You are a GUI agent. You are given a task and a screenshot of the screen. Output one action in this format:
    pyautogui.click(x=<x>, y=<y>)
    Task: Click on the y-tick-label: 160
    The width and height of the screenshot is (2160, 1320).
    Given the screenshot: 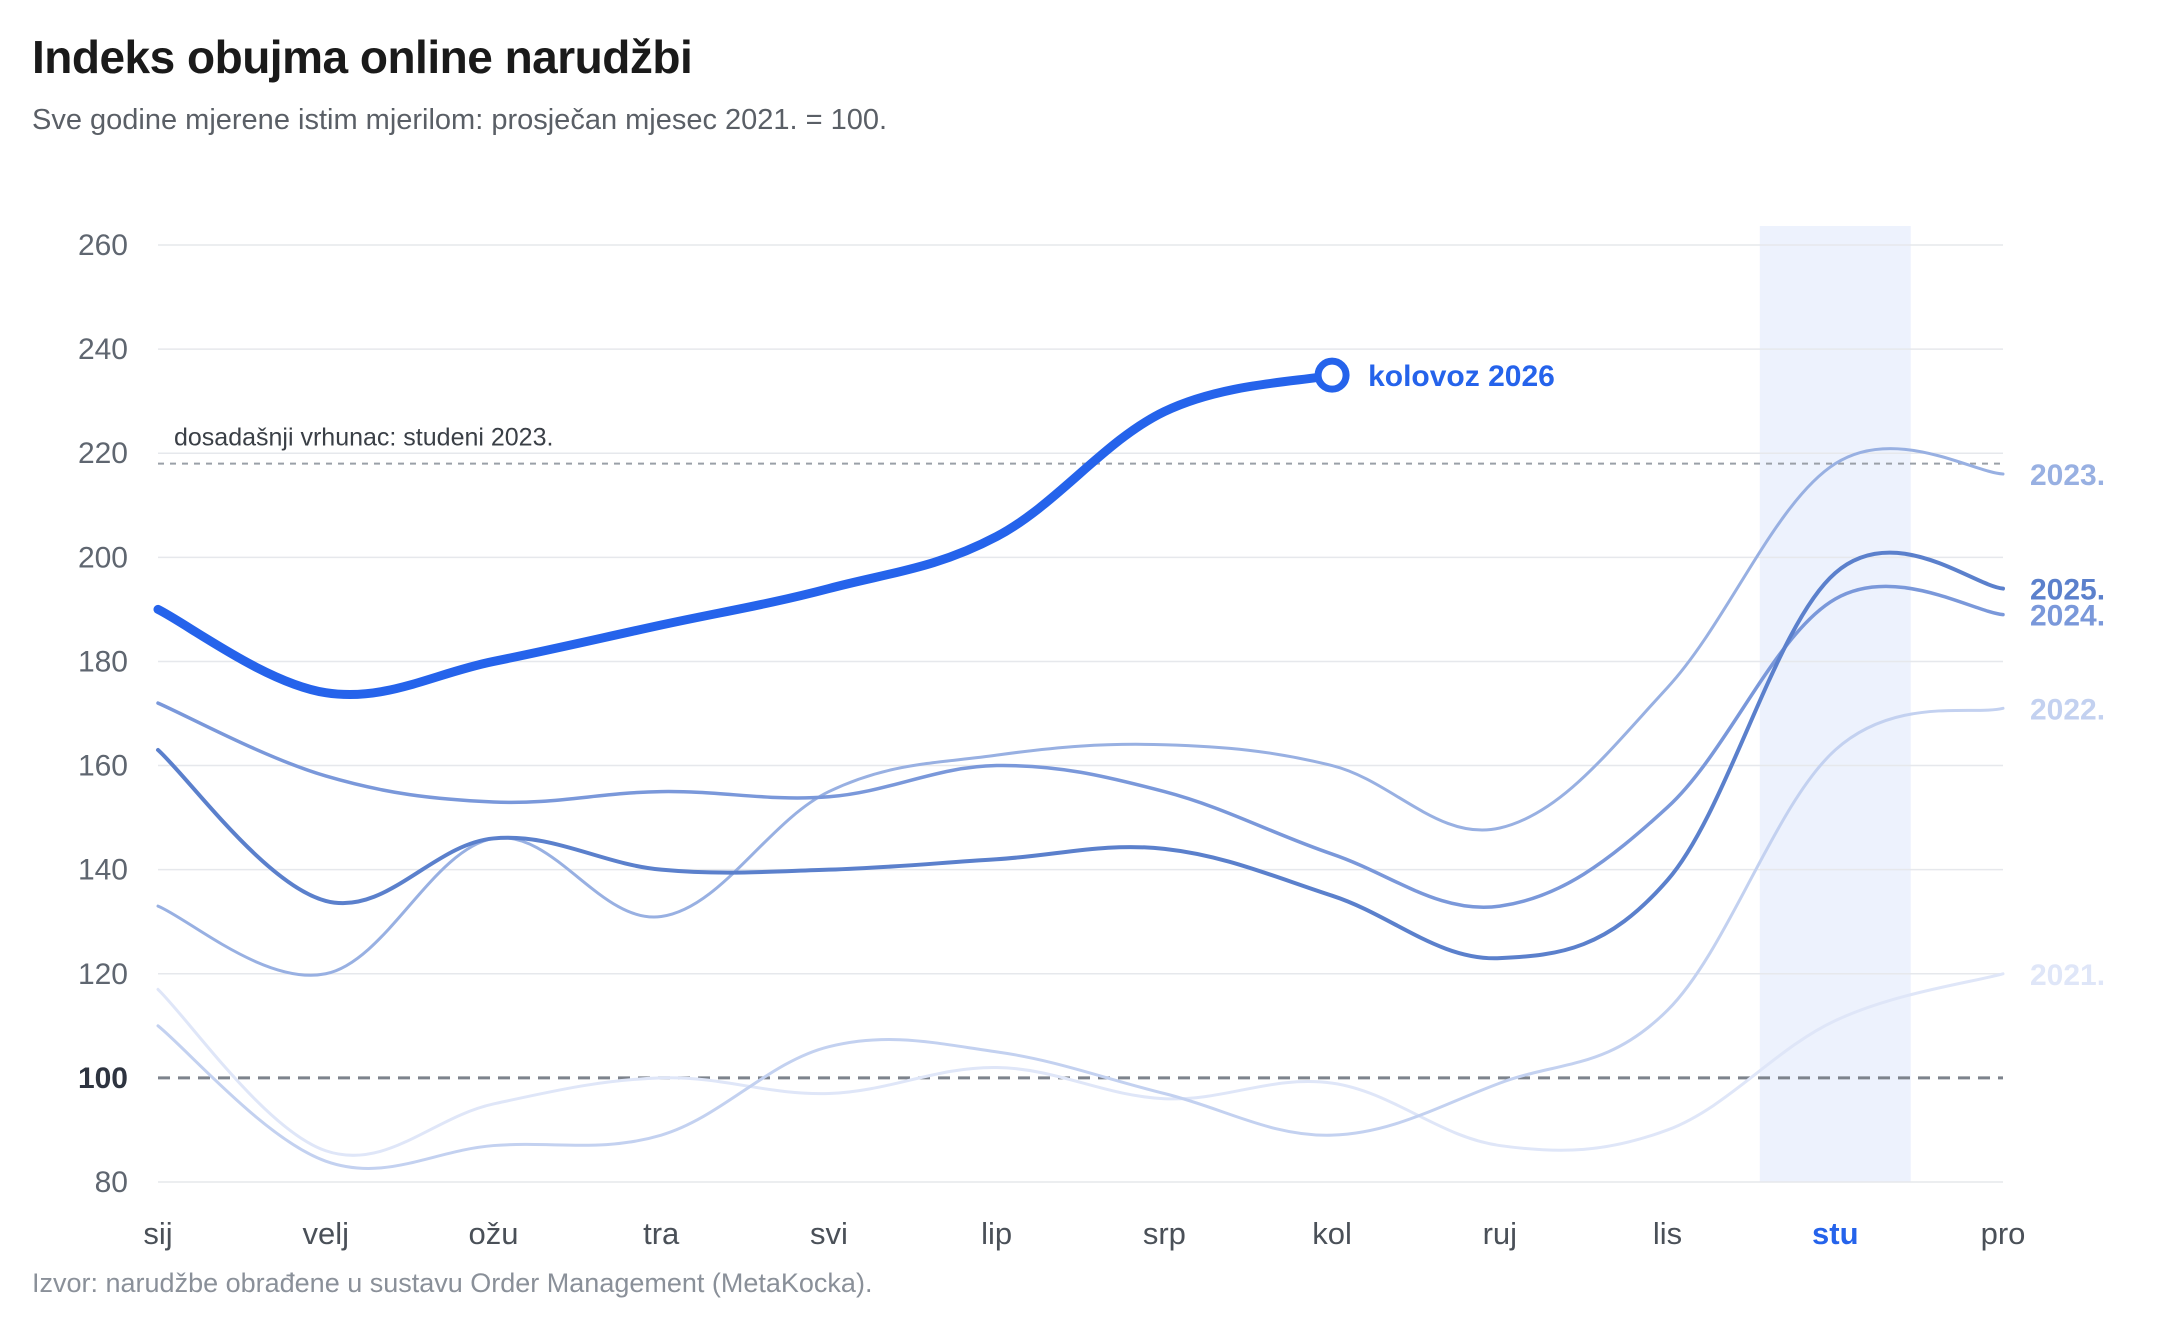 What is the action you would take?
    pyautogui.click(x=103, y=766)
    